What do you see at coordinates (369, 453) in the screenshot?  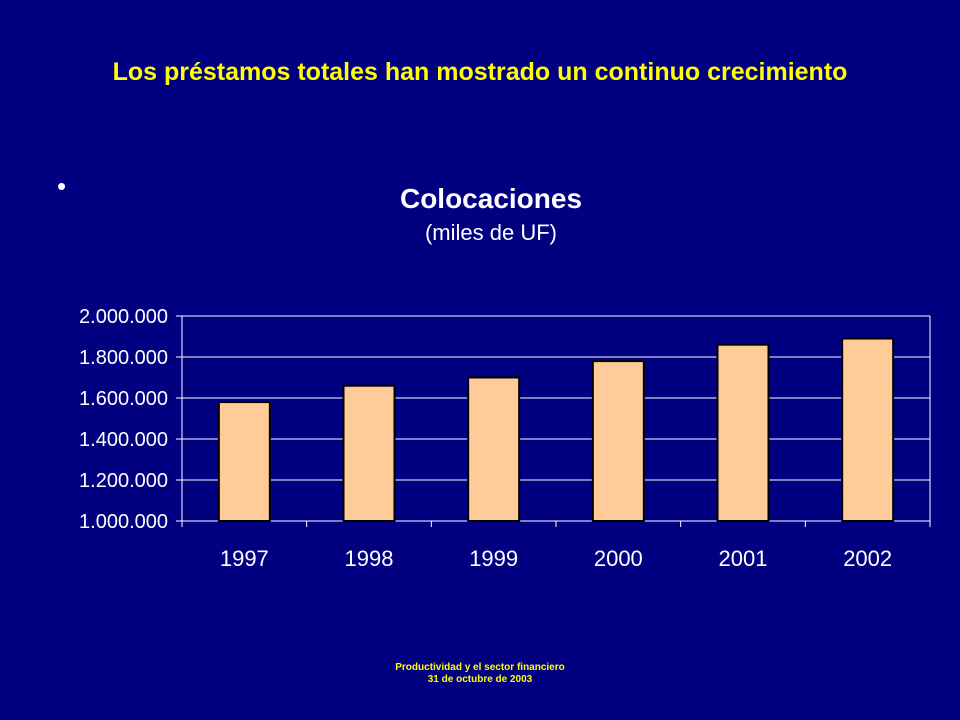 I see `bar-1998` at bounding box center [369, 453].